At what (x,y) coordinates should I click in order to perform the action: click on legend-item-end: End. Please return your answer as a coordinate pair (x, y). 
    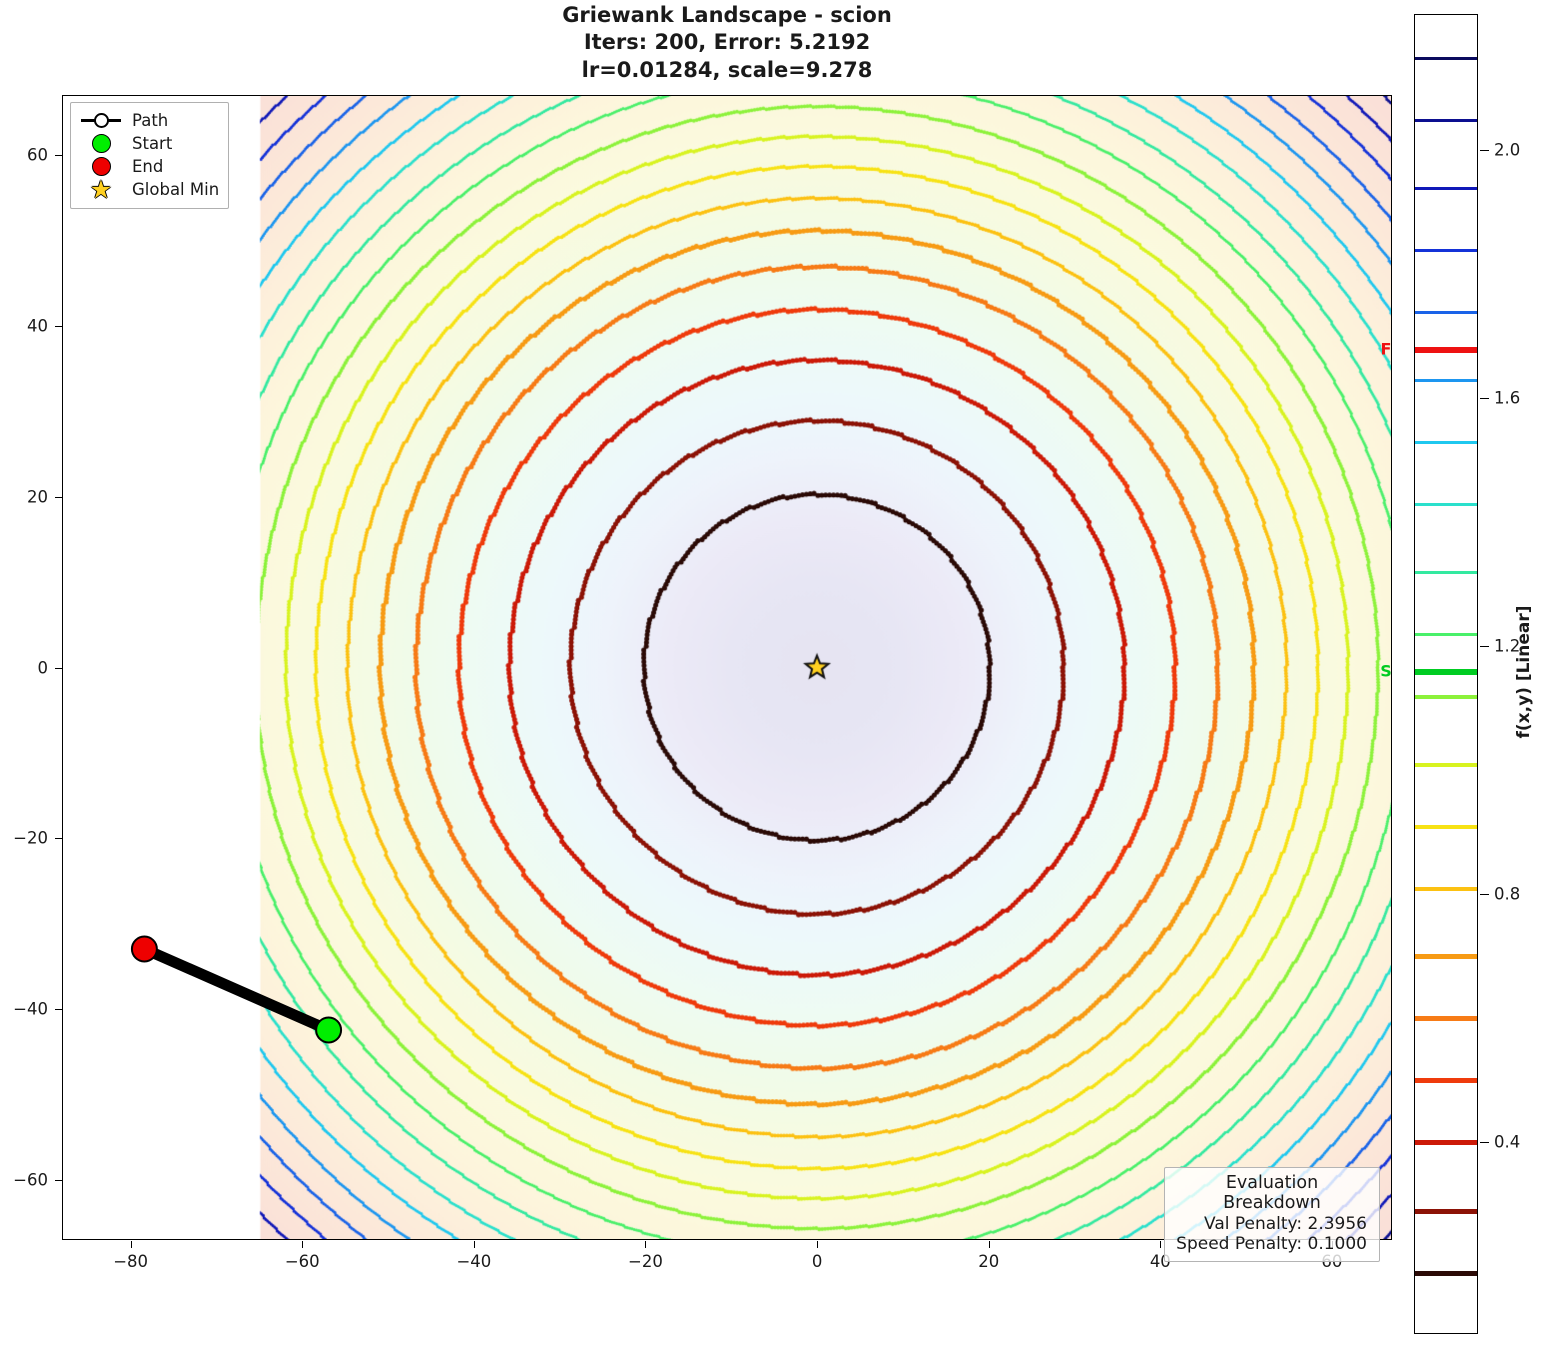
    Looking at the image, I should click on (148, 166).